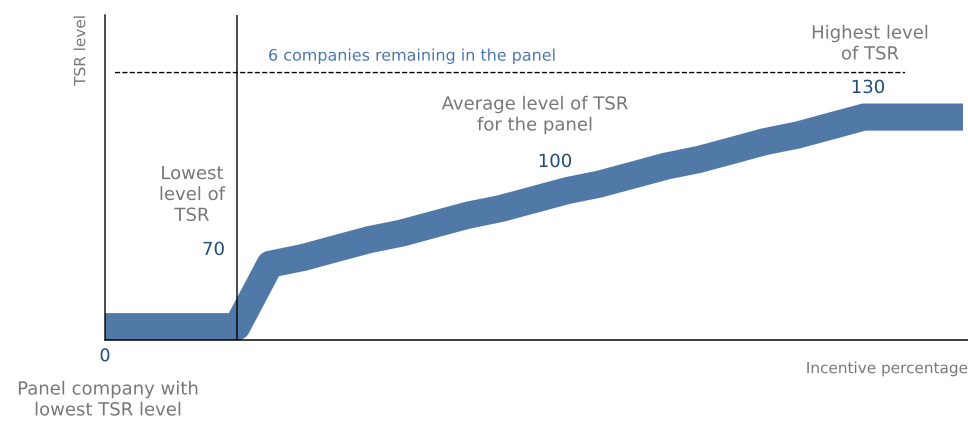  What do you see at coordinates (887, 369) in the screenshot?
I see `x-axis-title: Incentive percentage` at bounding box center [887, 369].